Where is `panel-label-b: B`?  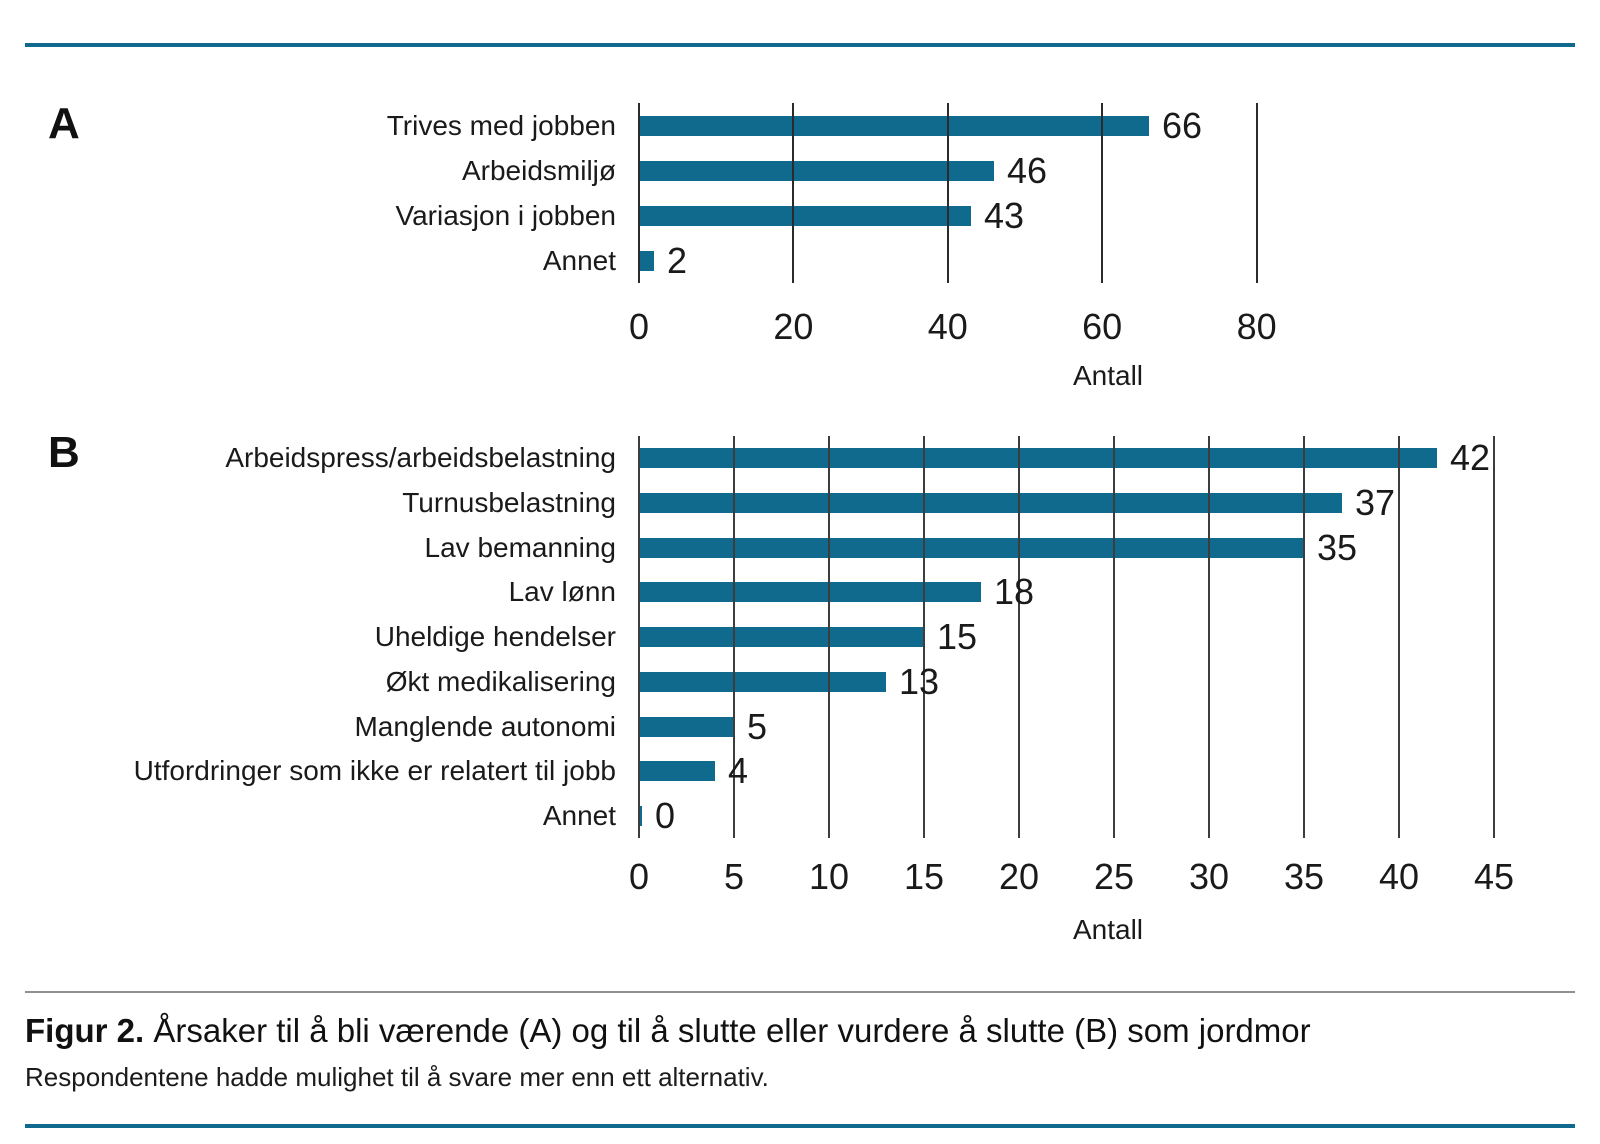 panel-label-b: B is located at coordinates (64, 452).